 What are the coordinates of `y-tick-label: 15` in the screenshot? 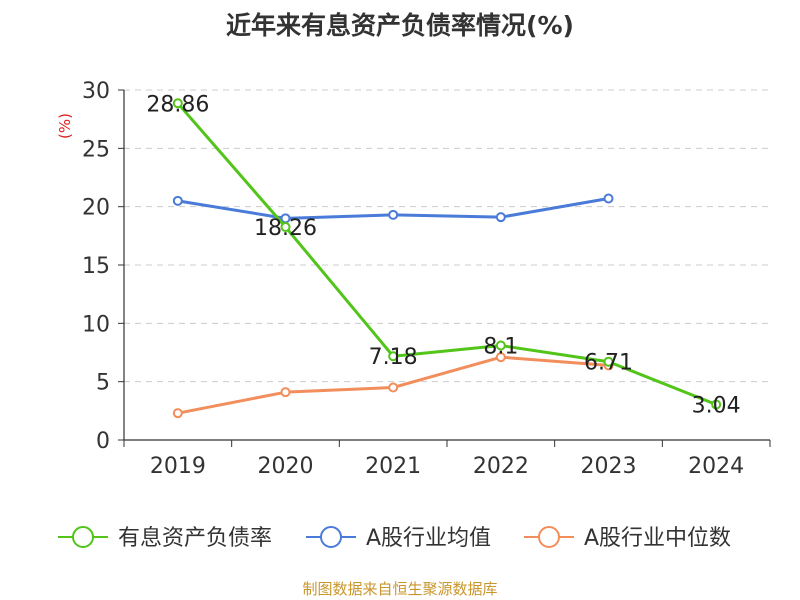 It's located at (96, 266).